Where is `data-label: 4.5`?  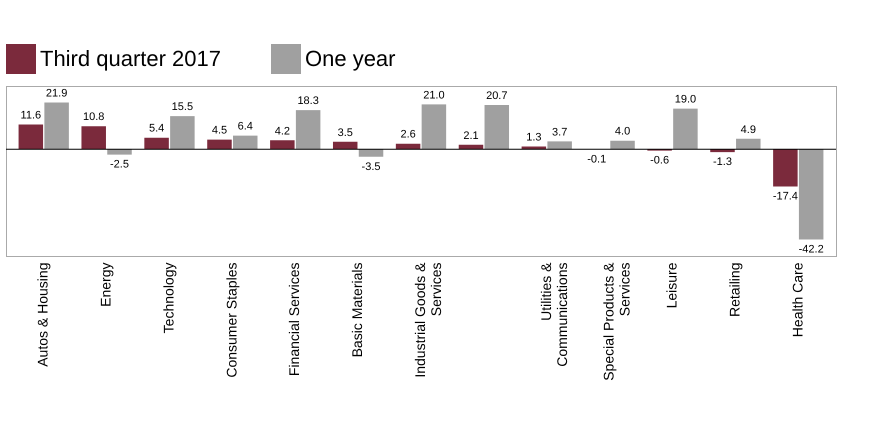 data-label: 4.5 is located at coordinates (220, 130).